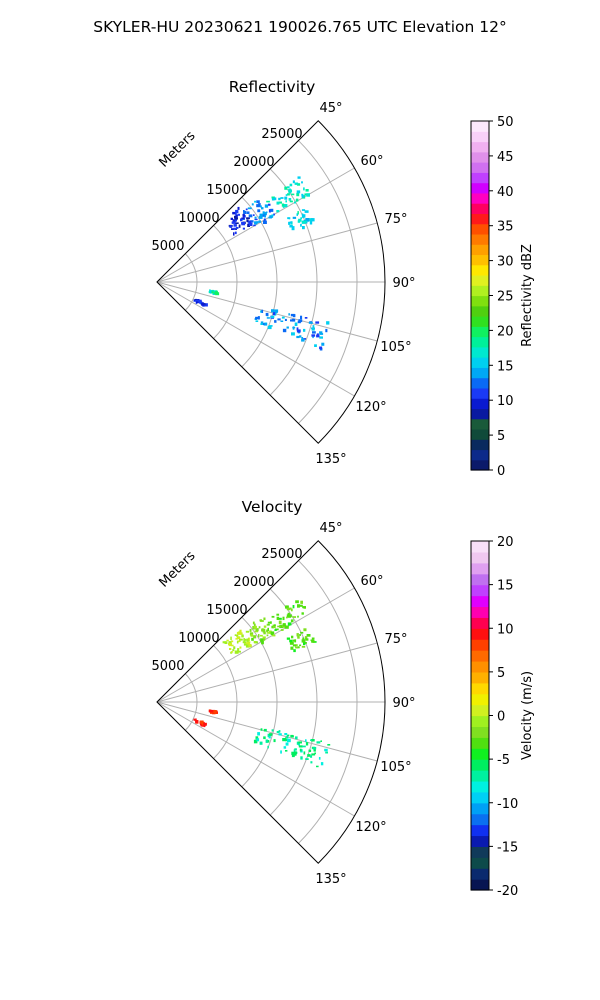 The height and width of the screenshot is (1000, 600). What do you see at coordinates (178, 569) in the screenshot?
I see `velocity-range-axis-label: Meters` at bounding box center [178, 569].